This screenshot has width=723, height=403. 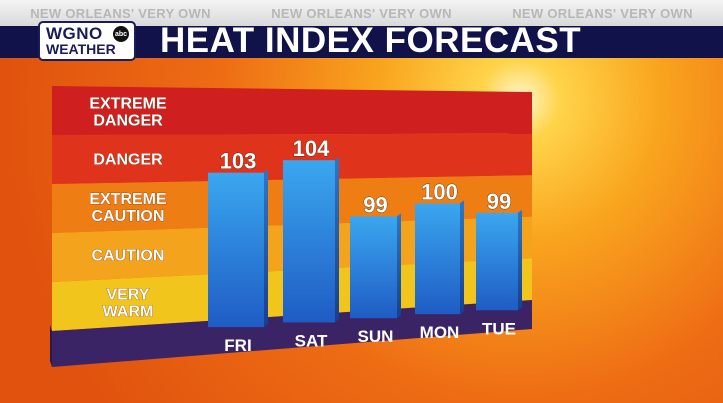 I want to click on bar-tue, so click(x=497, y=261).